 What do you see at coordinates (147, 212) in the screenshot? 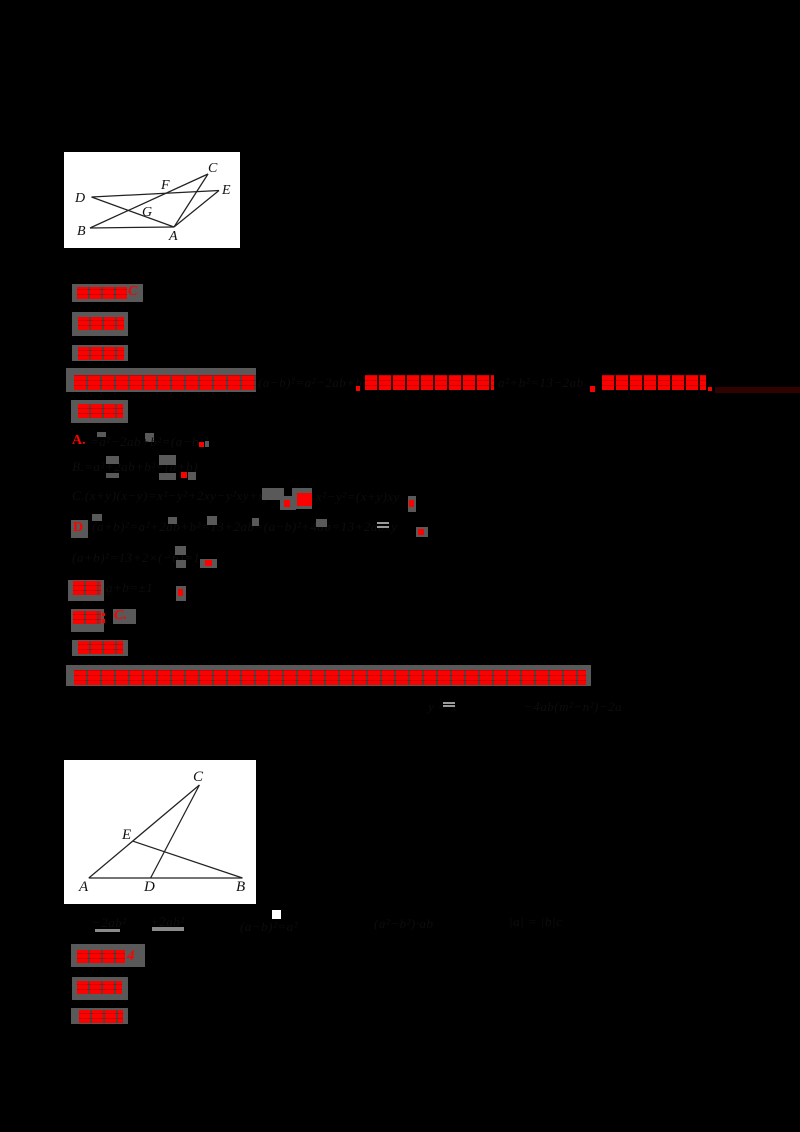
I see `svg-text: G` at bounding box center [147, 212].